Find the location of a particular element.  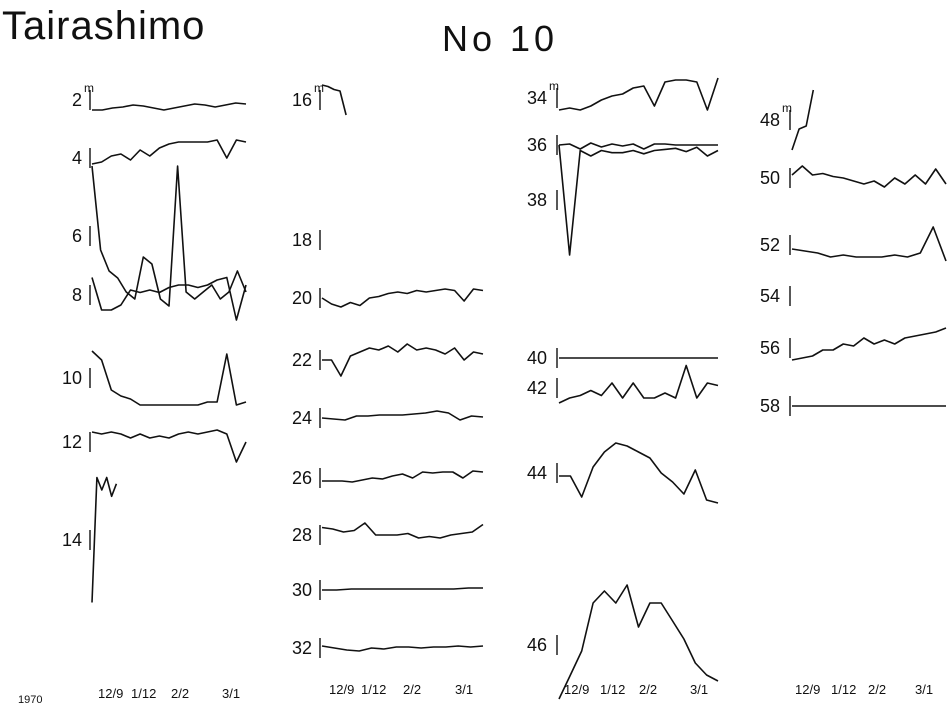

depth-label-44: 44 is located at coordinates (537, 473).